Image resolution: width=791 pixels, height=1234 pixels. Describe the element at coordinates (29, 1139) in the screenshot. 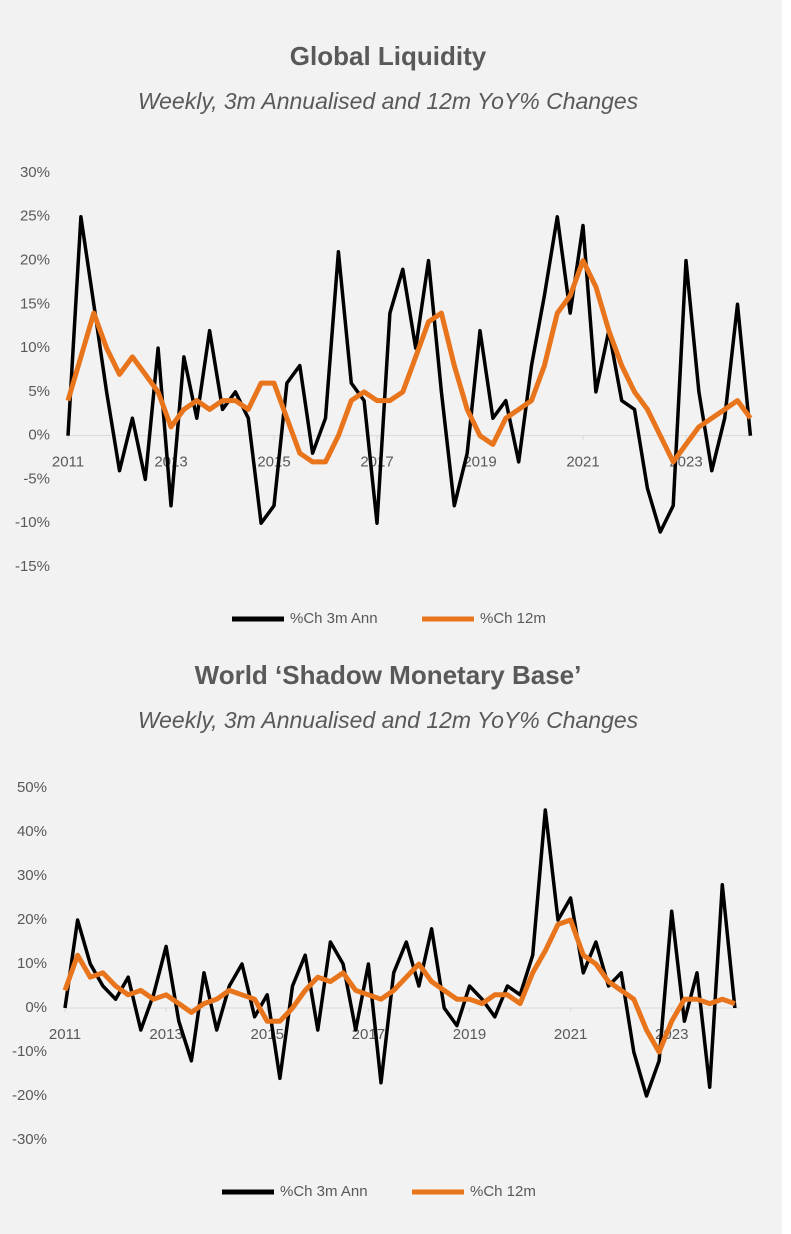

I see `y-tick-label: -30%` at that location.